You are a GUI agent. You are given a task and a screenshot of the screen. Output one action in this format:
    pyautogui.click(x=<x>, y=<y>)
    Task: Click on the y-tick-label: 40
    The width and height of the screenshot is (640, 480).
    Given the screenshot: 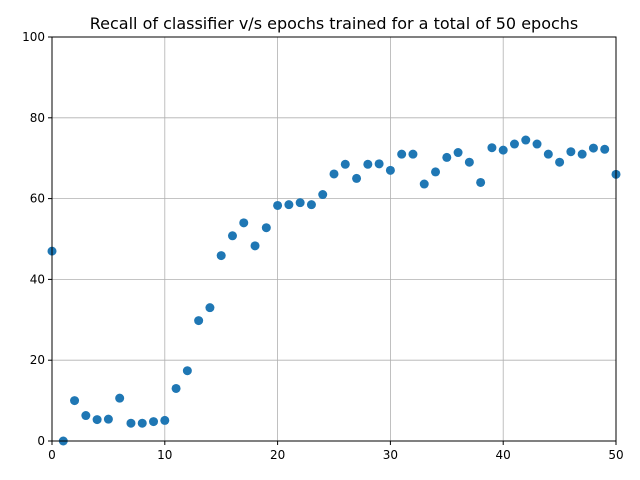 What is the action you would take?
    pyautogui.click(x=37, y=279)
    